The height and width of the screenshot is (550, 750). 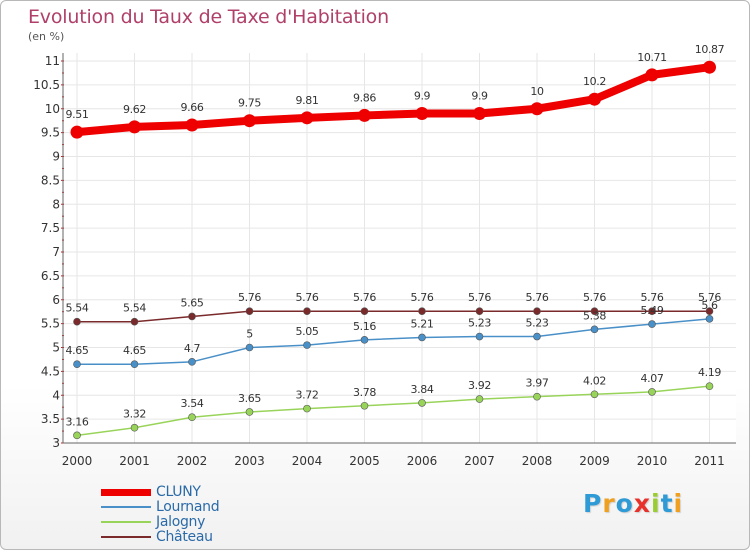 I want to click on y-tick-label: 4.5, so click(x=50, y=371).